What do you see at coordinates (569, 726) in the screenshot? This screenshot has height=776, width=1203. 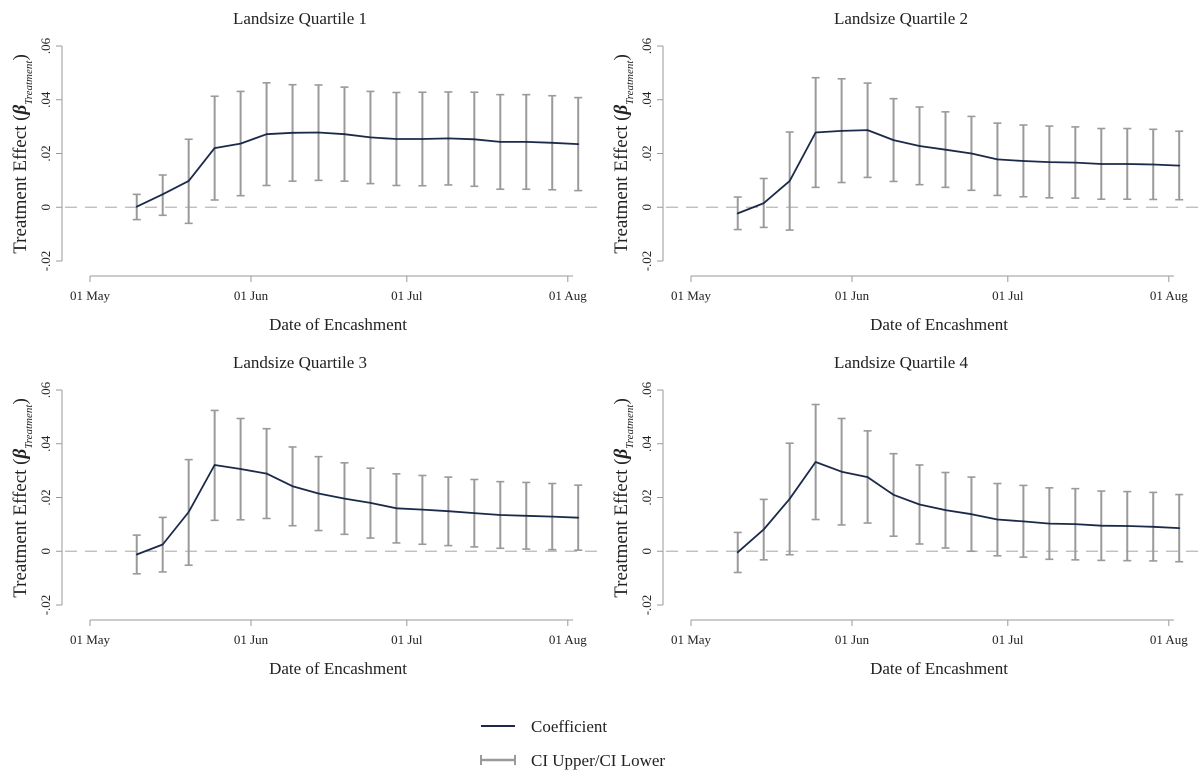 I see `legend-coefficient-label: Coefficient` at bounding box center [569, 726].